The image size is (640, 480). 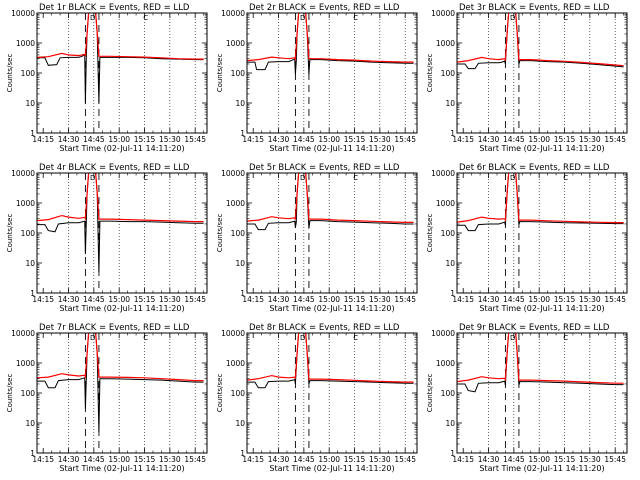 What do you see at coordinates (324, 8) in the screenshot?
I see `panel-title: Det 2r BLACK = Events, RED = LLD` at bounding box center [324, 8].